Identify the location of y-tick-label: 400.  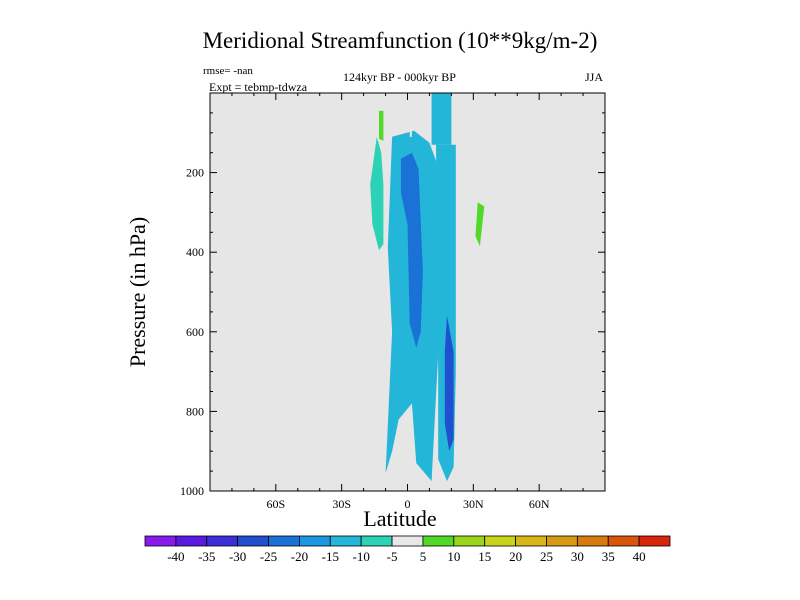
(195, 252).